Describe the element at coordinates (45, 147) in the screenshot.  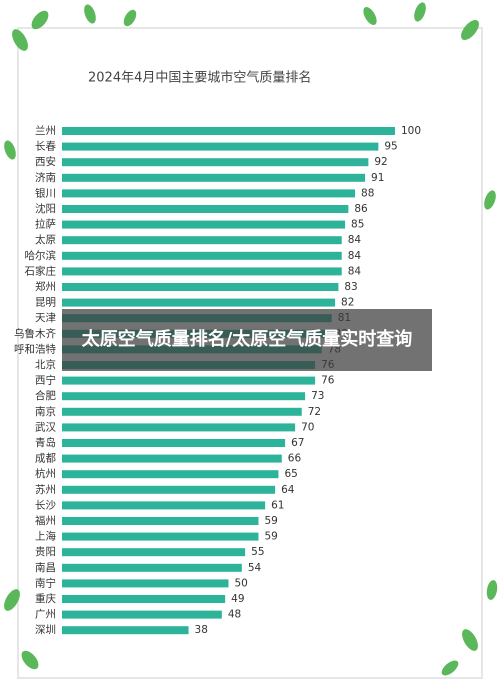
I see `category-label: 长春` at that location.